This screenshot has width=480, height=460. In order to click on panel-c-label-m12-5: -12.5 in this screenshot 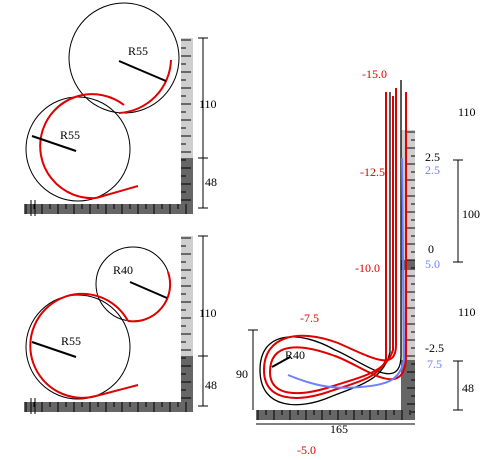, I will do `click(372, 172)`.